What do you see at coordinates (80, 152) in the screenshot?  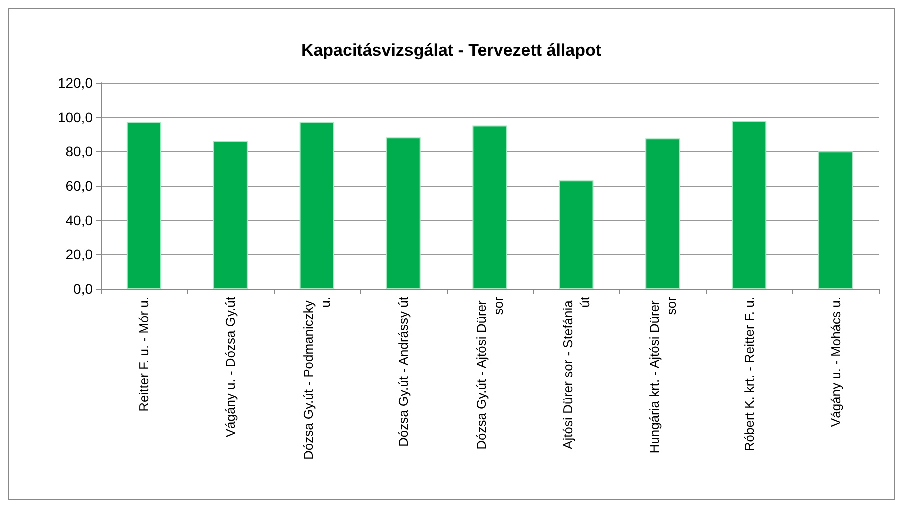 I see `y-tick-label: 80,0` at bounding box center [80, 152].